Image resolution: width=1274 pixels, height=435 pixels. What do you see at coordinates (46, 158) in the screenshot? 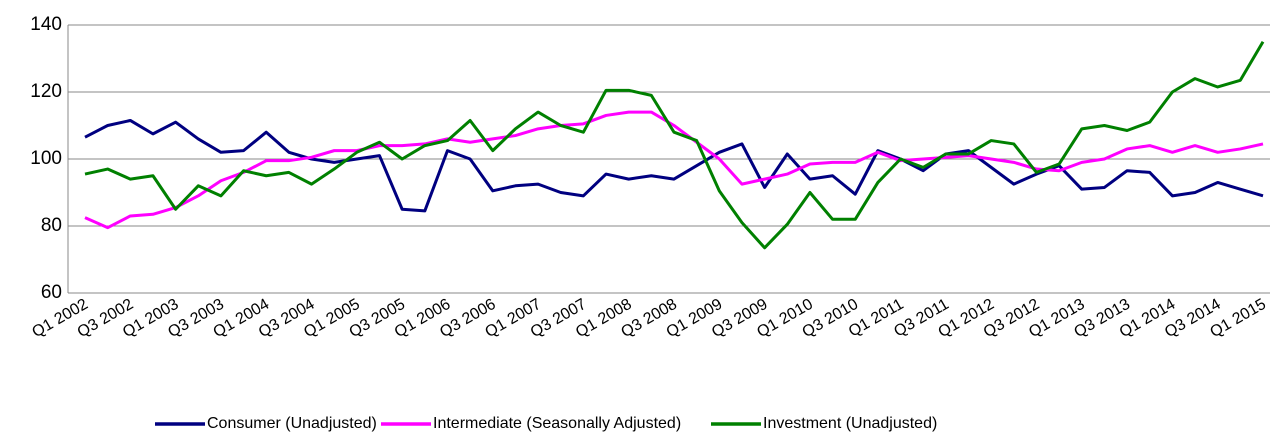
I see `y-tick-label: 100` at bounding box center [46, 158].